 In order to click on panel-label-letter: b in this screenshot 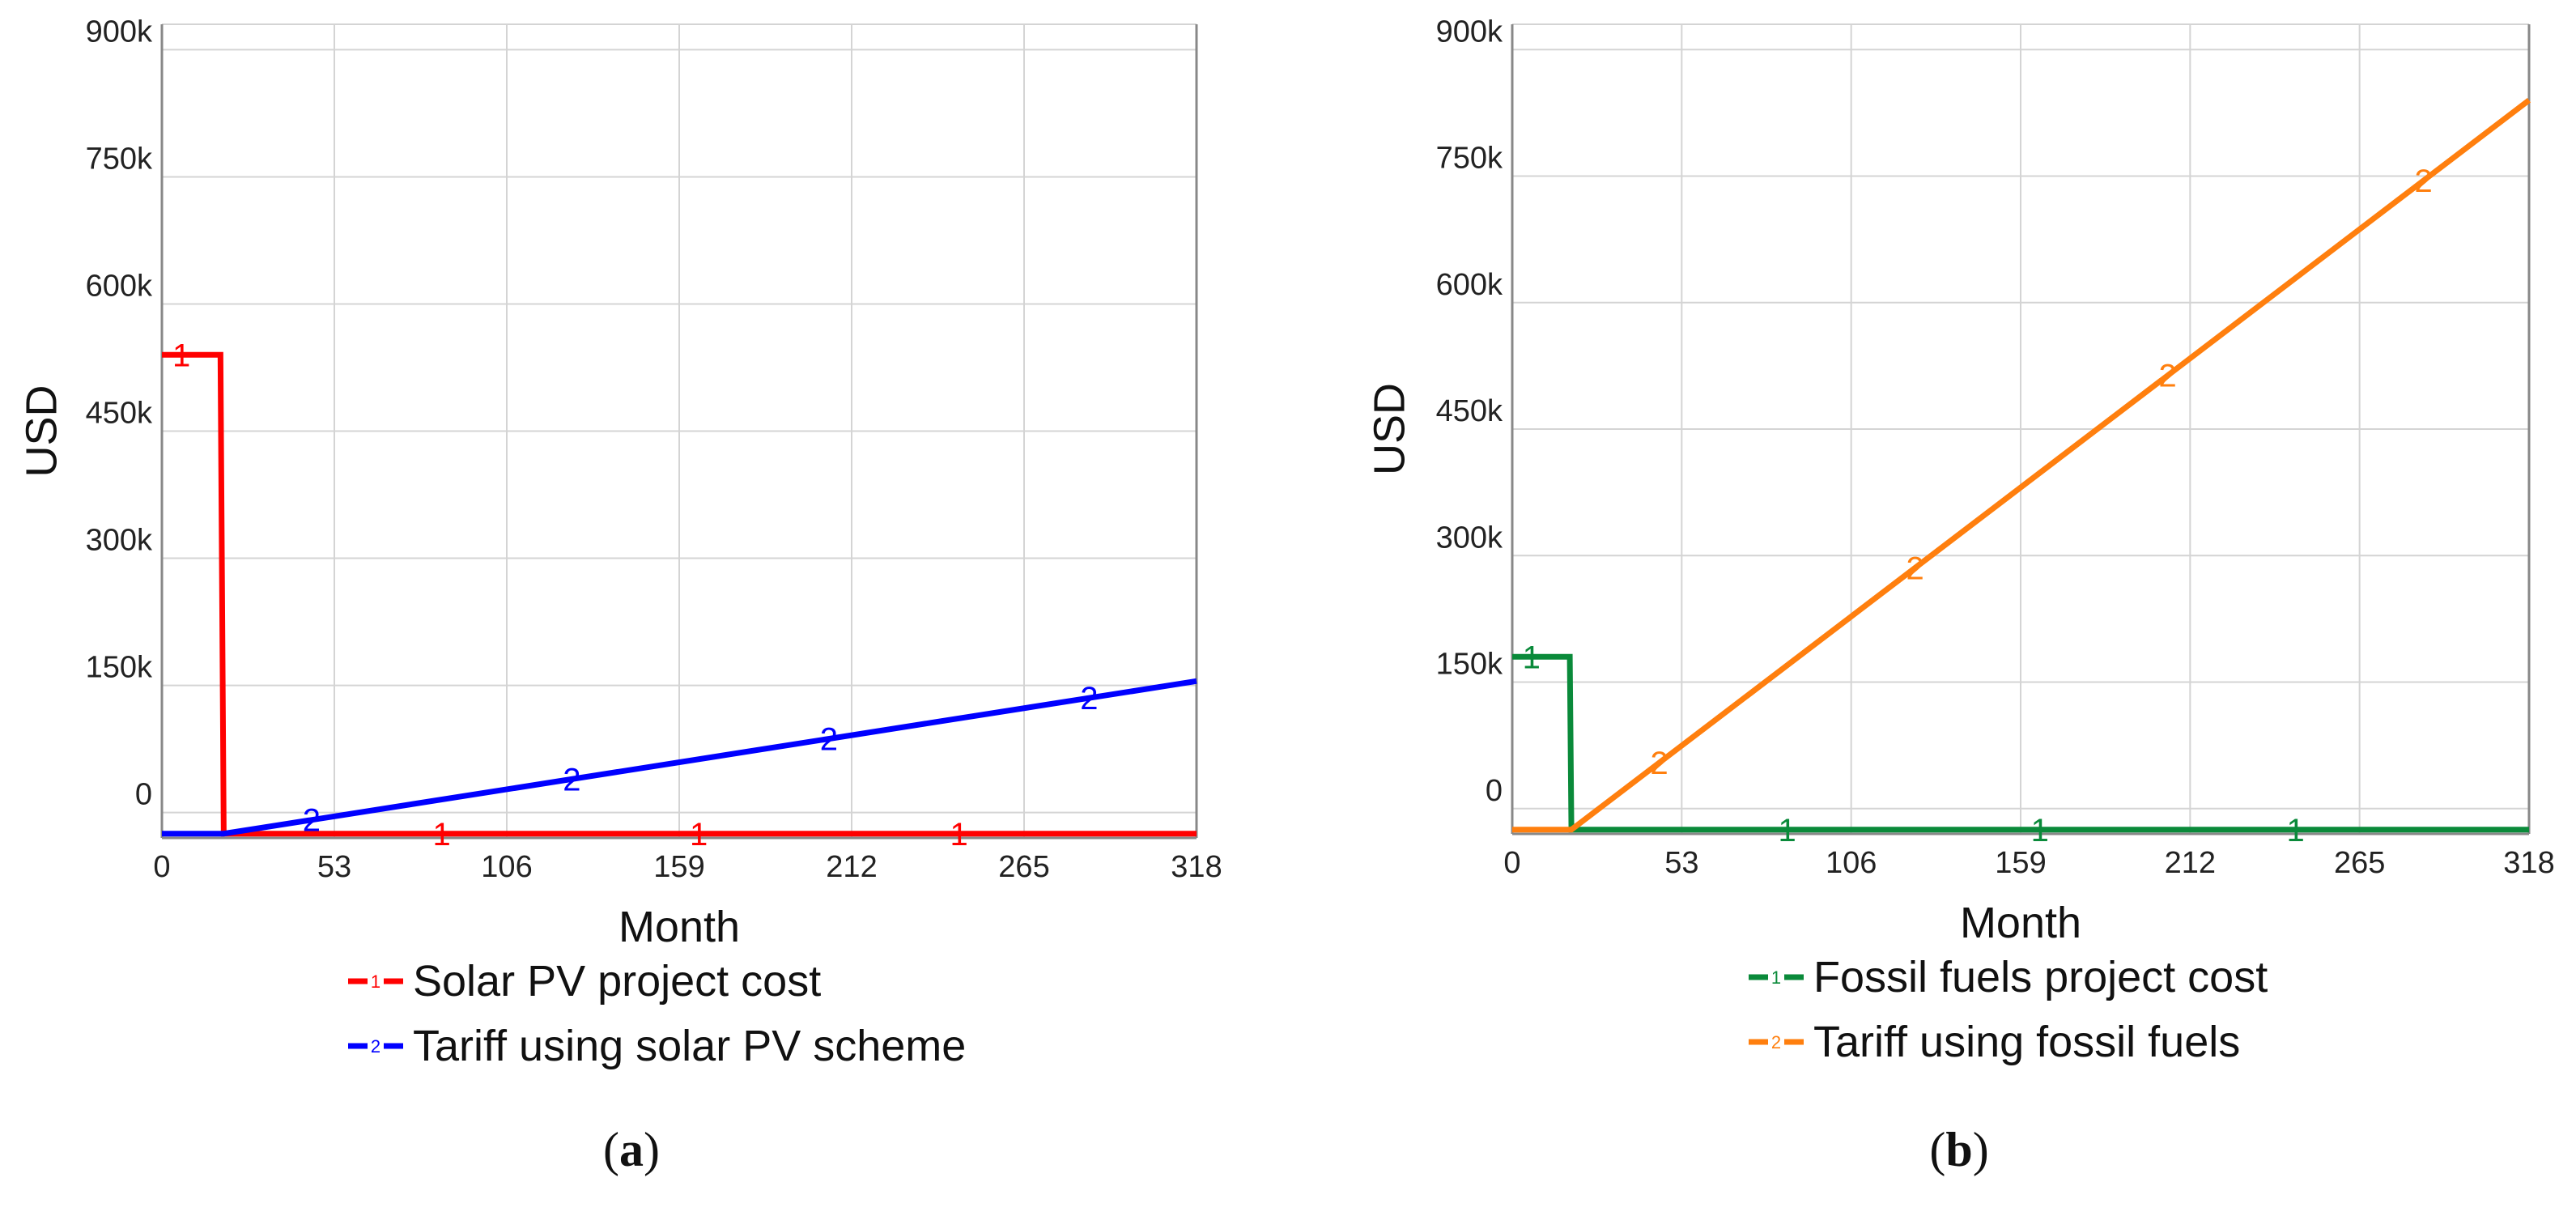, I will do `click(1959, 1149)`.